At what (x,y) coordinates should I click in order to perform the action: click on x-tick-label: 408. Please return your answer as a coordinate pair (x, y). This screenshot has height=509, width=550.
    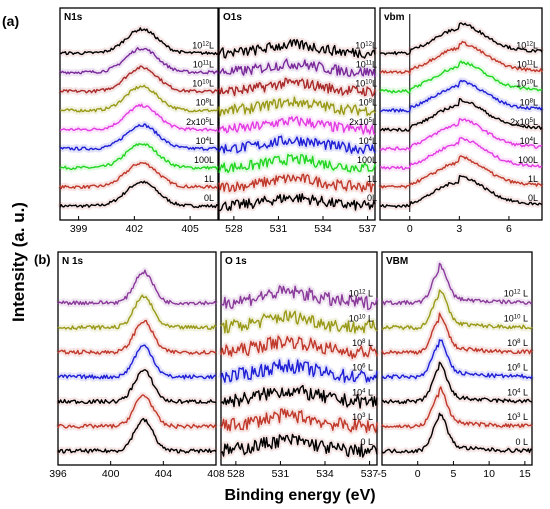
    Looking at the image, I should click on (216, 474).